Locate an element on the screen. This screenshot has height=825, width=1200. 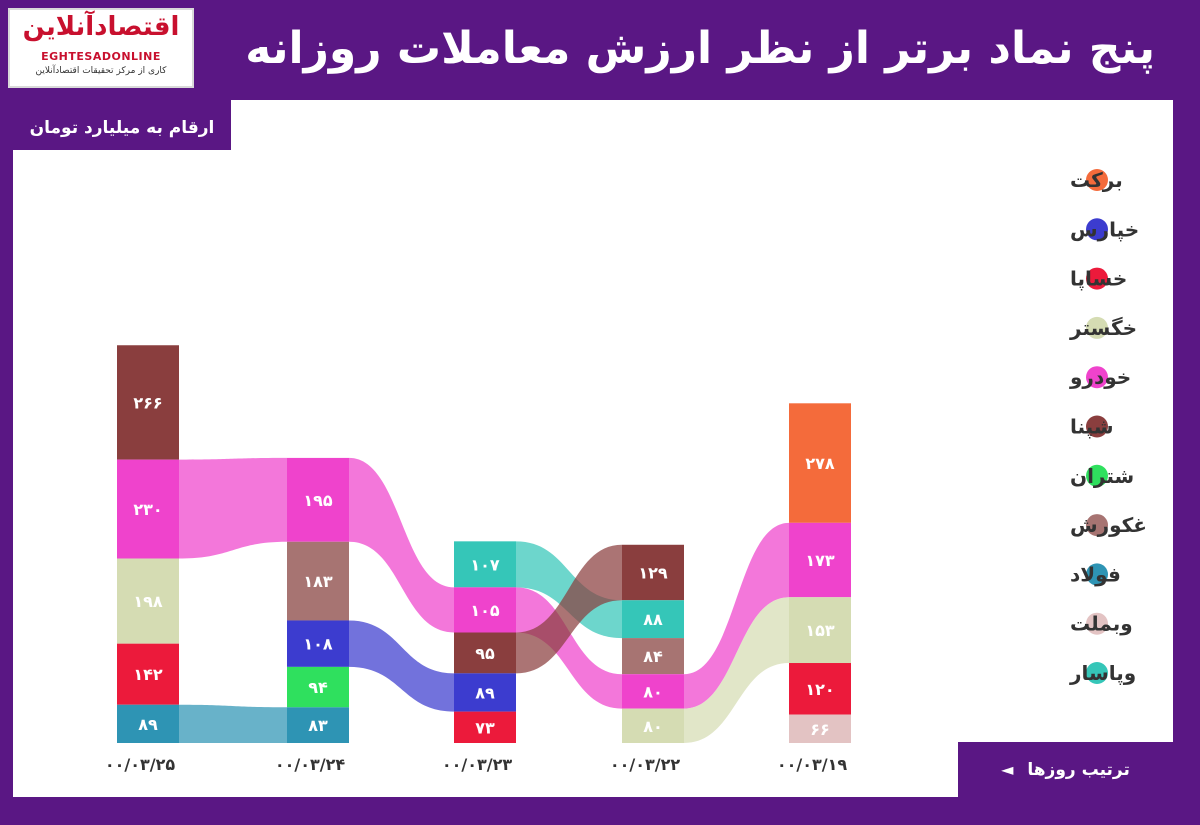
bar-value-label: ۱۷۳ is located at coordinates (820, 560).